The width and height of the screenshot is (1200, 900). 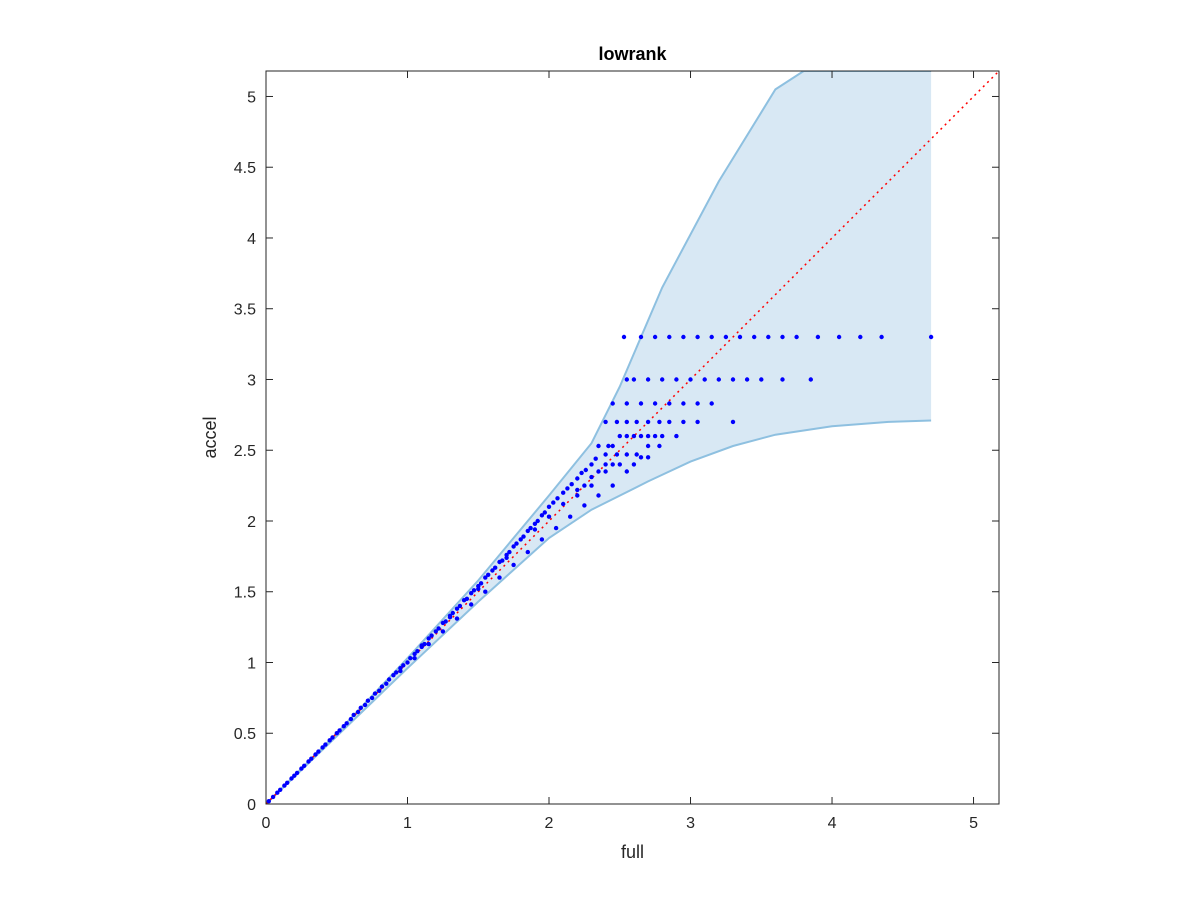 What do you see at coordinates (210, 437) in the screenshot?
I see `y-axis-label: accel` at bounding box center [210, 437].